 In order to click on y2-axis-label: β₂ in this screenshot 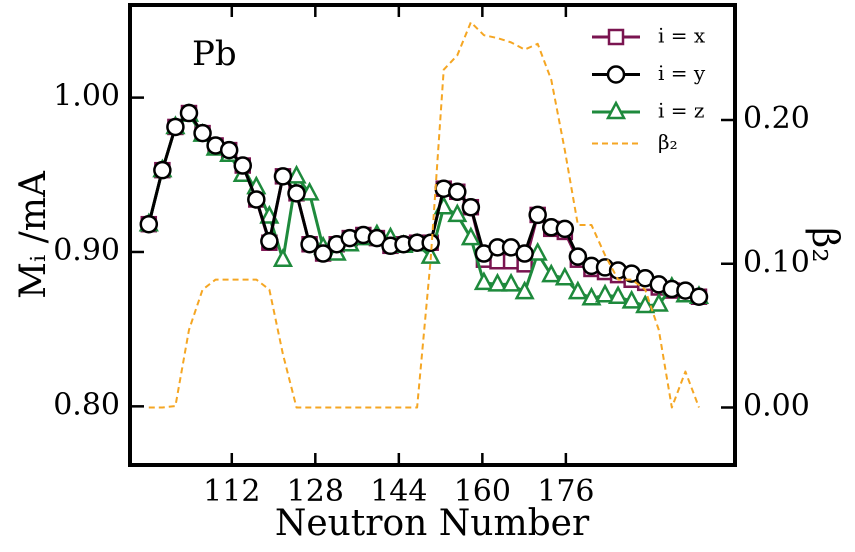, I will do `click(824, 244)`.